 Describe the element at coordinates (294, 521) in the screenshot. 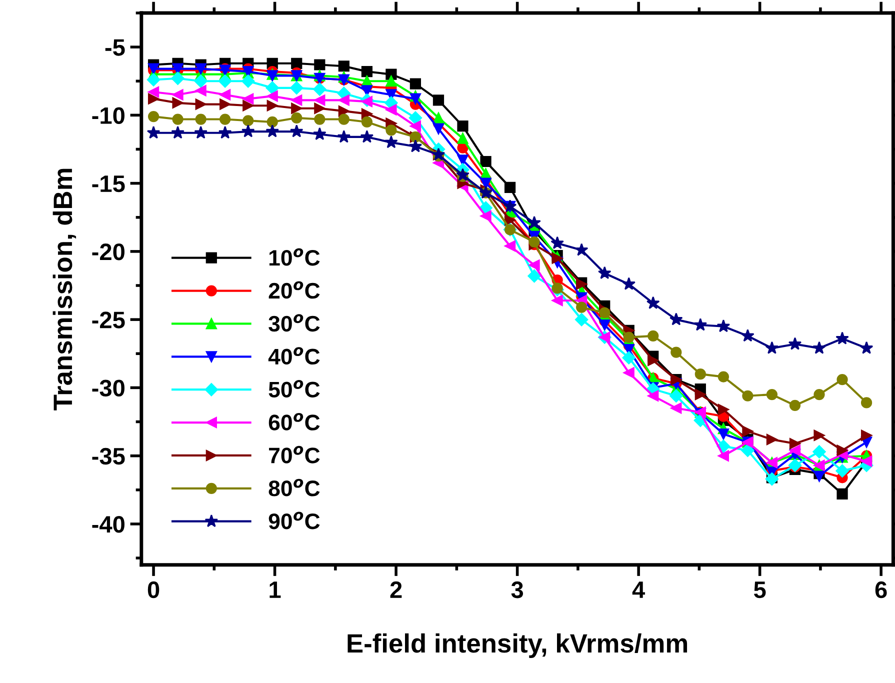

I see `legend-label: 90$^{o}$C` at that location.